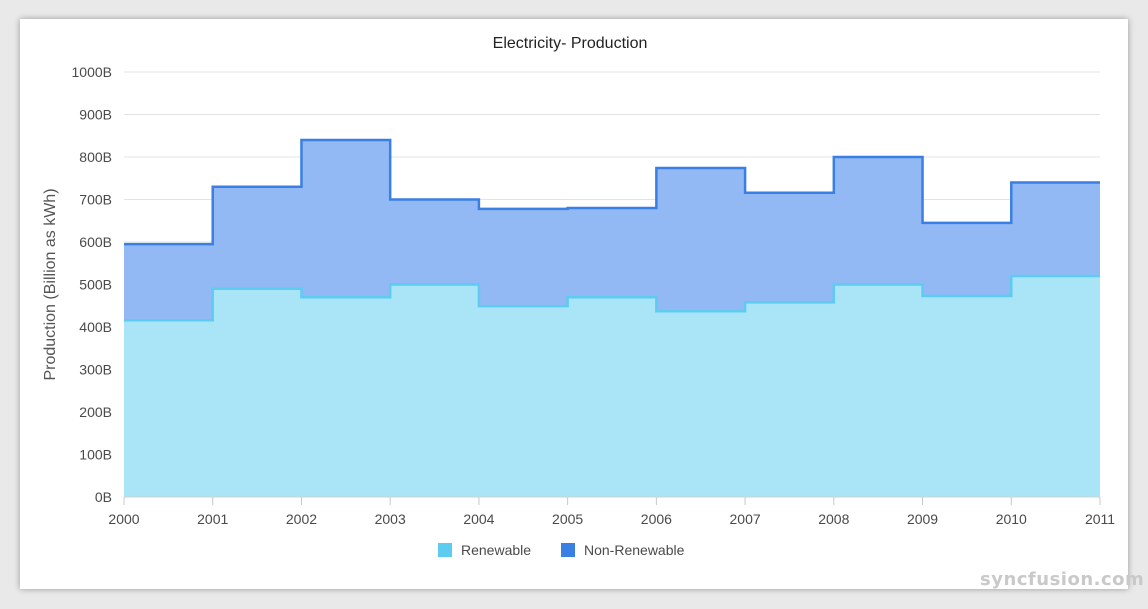 This screenshot has width=1148, height=609. I want to click on x-tick-label: 2001, so click(212, 519).